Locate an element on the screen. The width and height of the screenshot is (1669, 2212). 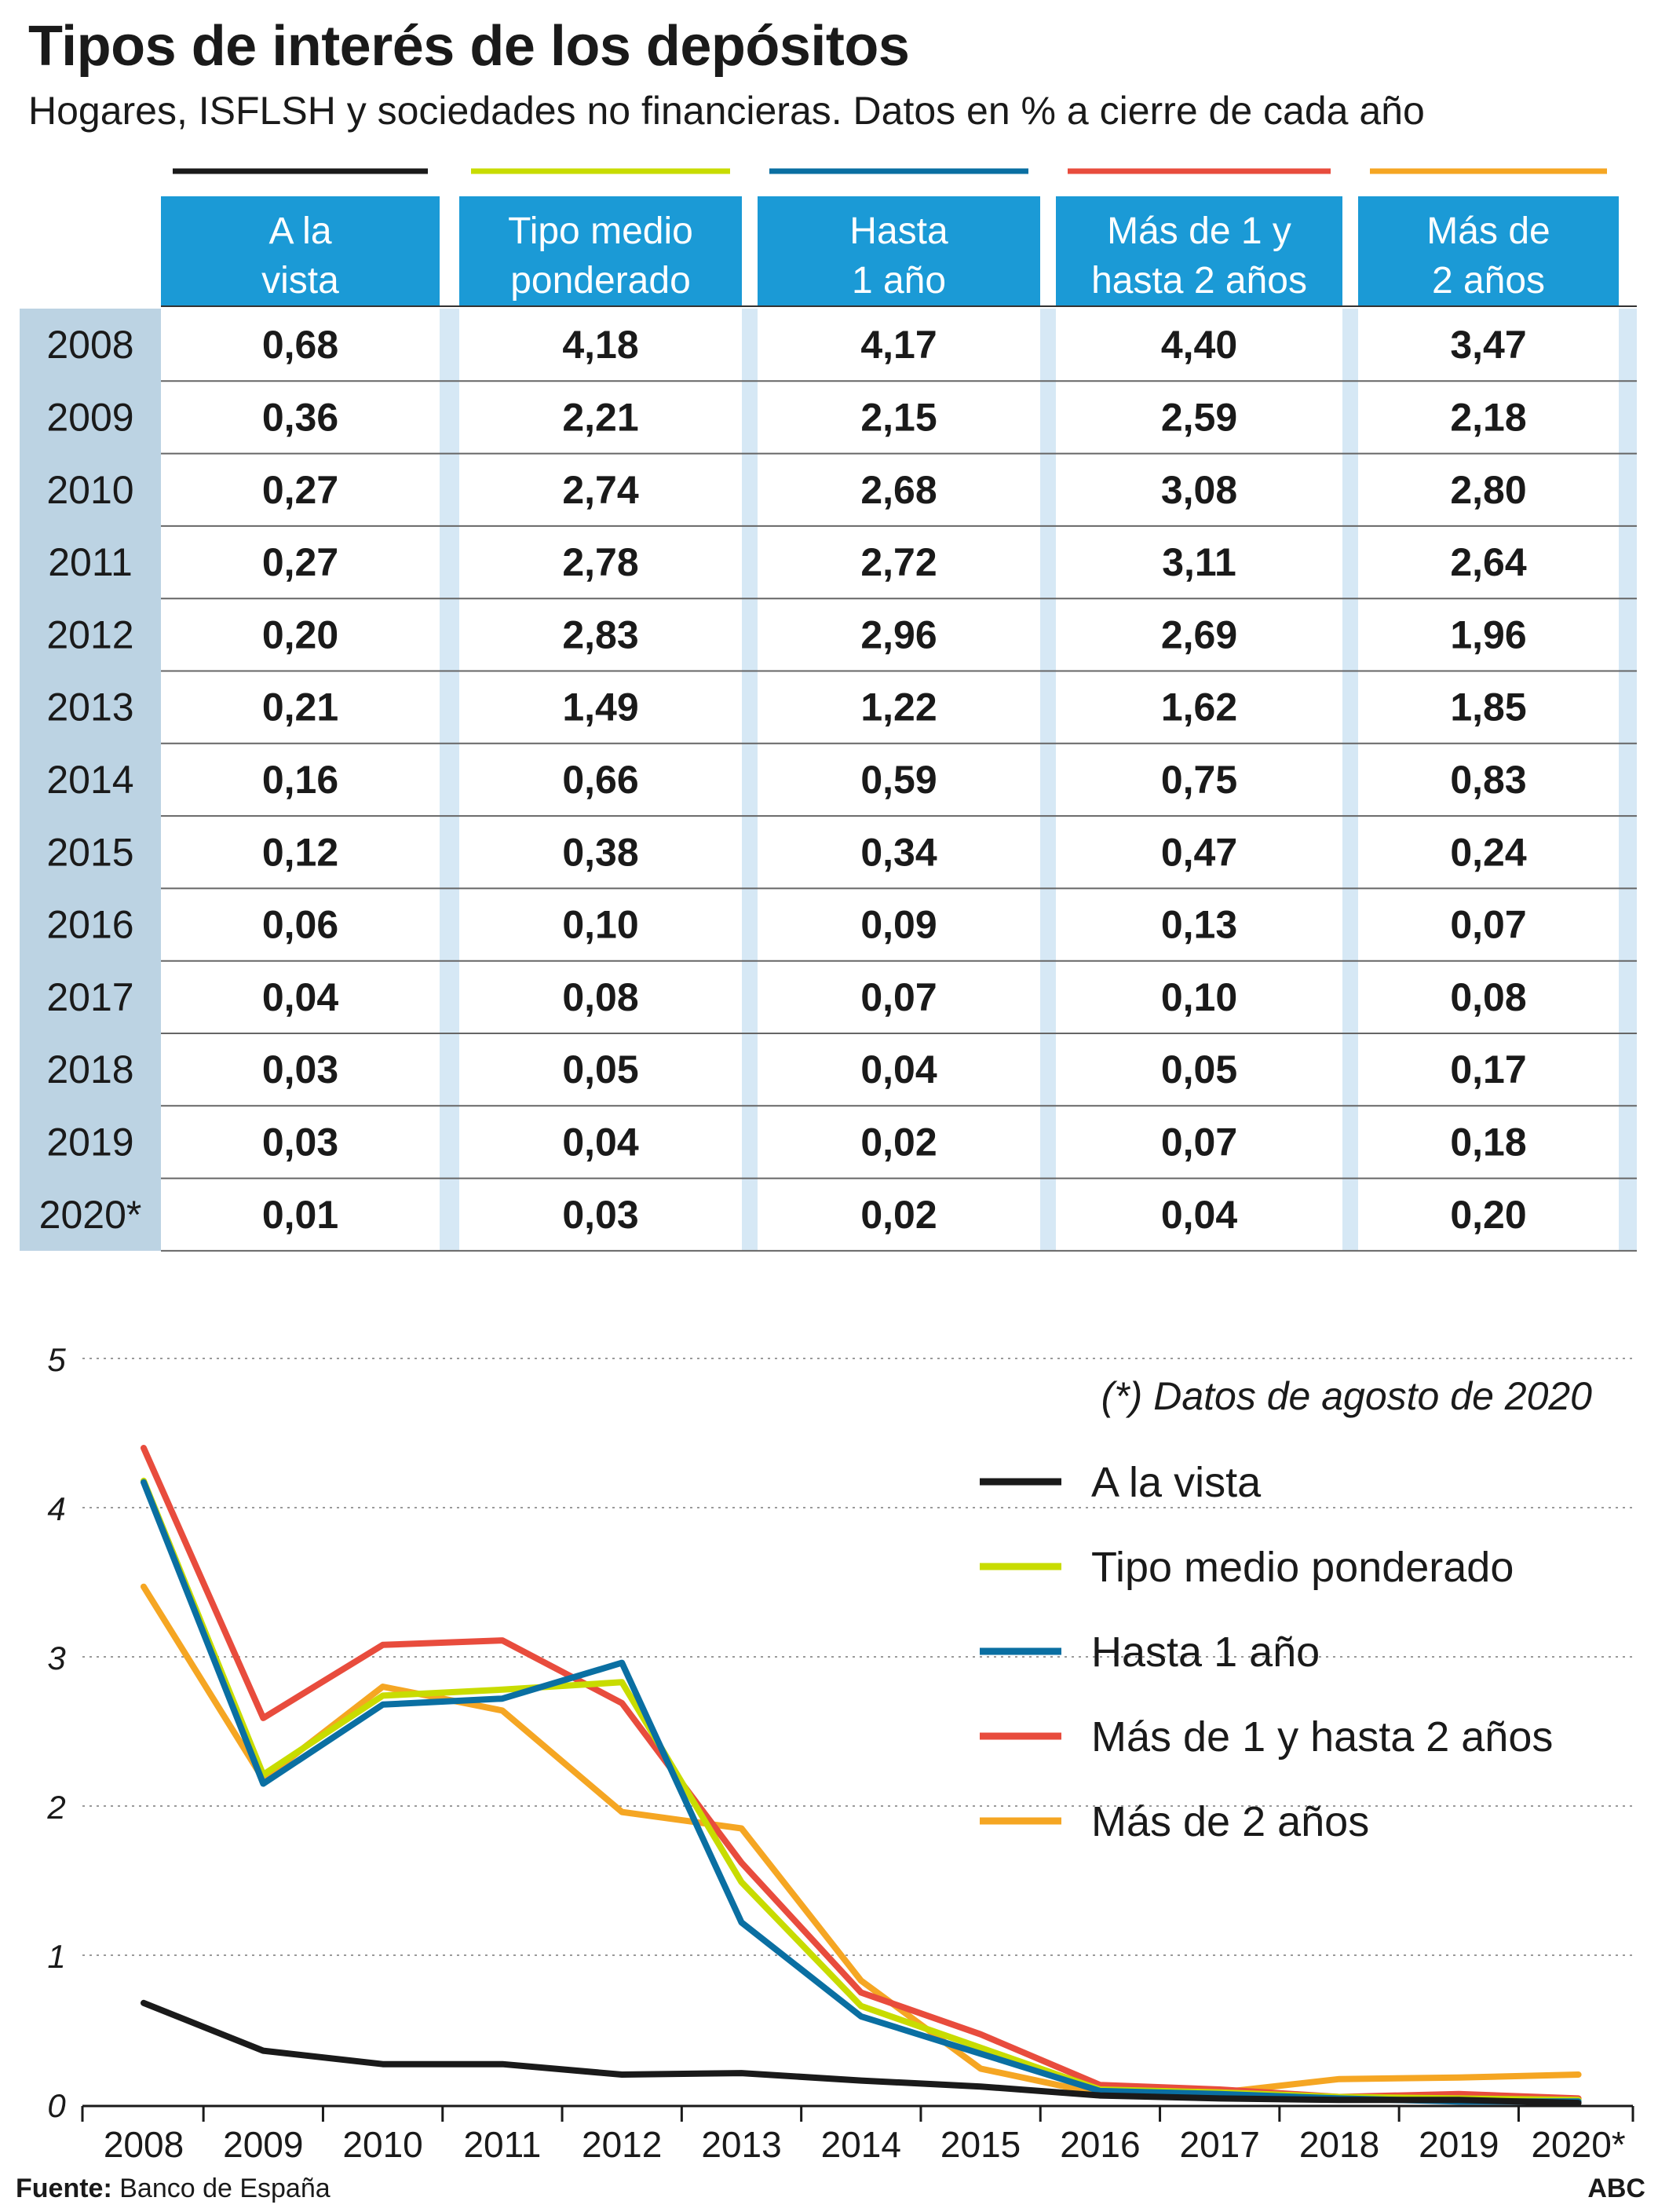
value-cell: 2,80 is located at coordinates (1488, 490).